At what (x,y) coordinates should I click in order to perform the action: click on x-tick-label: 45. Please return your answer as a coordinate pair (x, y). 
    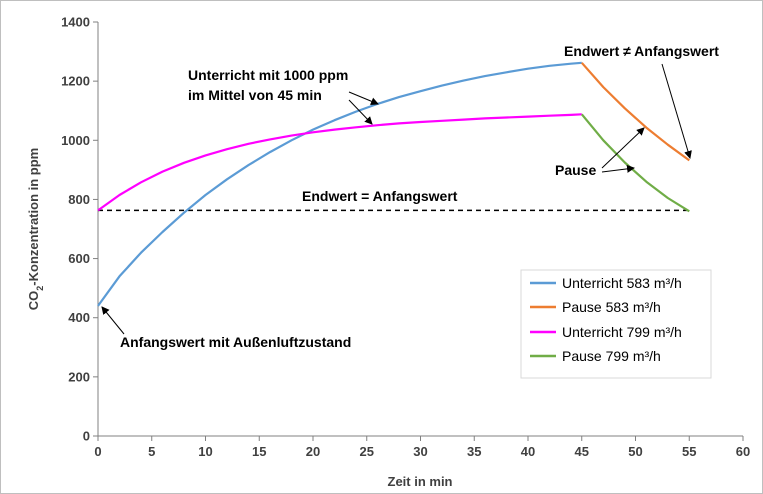
    Looking at the image, I should click on (582, 451).